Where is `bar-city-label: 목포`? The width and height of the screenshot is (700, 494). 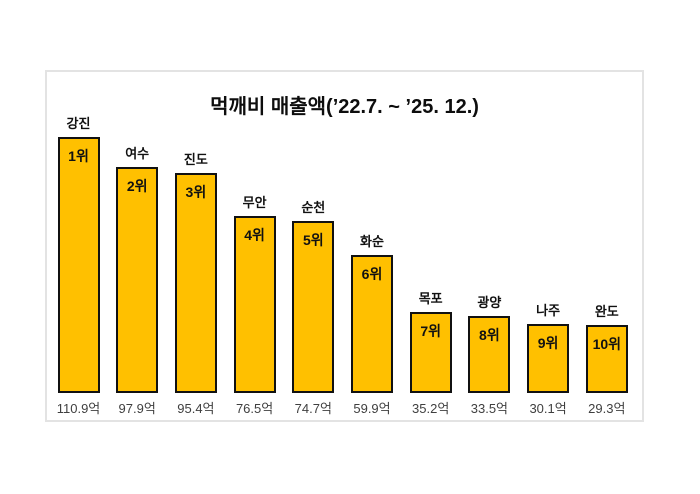
bar-city-label: 목포 is located at coordinates (430, 298).